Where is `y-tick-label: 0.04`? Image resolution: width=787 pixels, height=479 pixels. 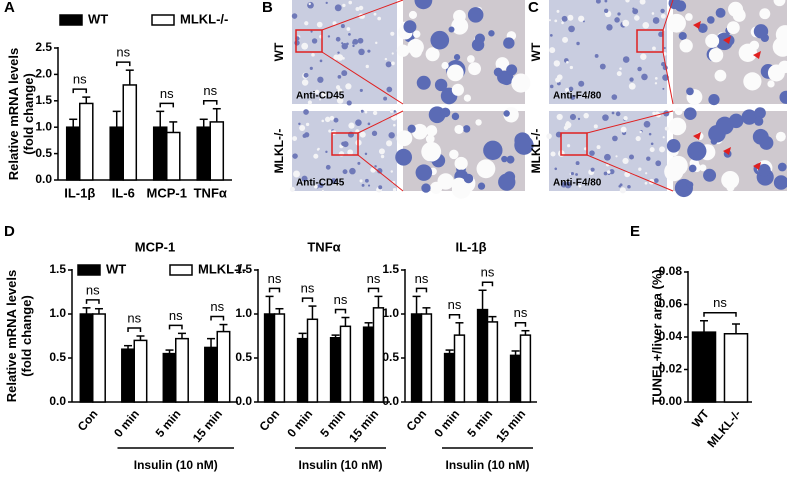 y-tick-label: 0.04 is located at coordinates (671, 336).